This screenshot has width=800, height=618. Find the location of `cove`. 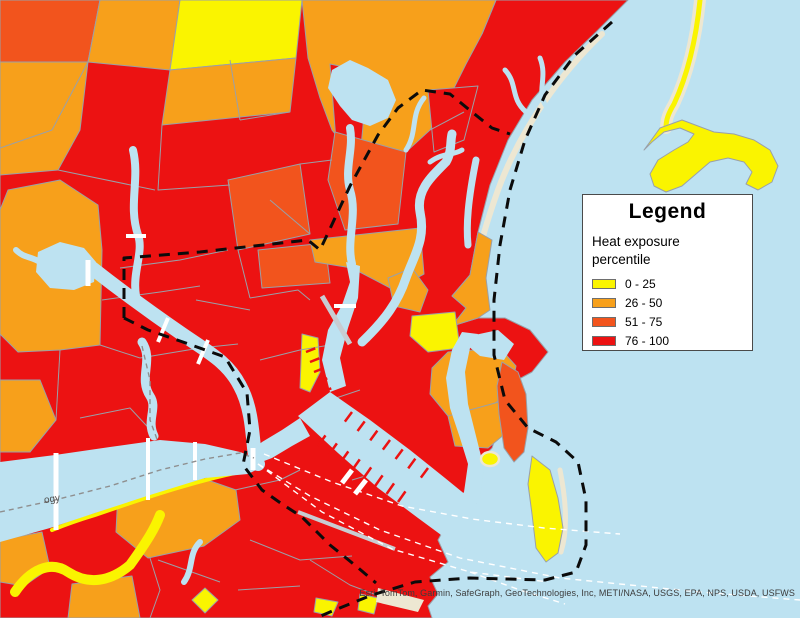

cove is located at coordinates (491, 345).